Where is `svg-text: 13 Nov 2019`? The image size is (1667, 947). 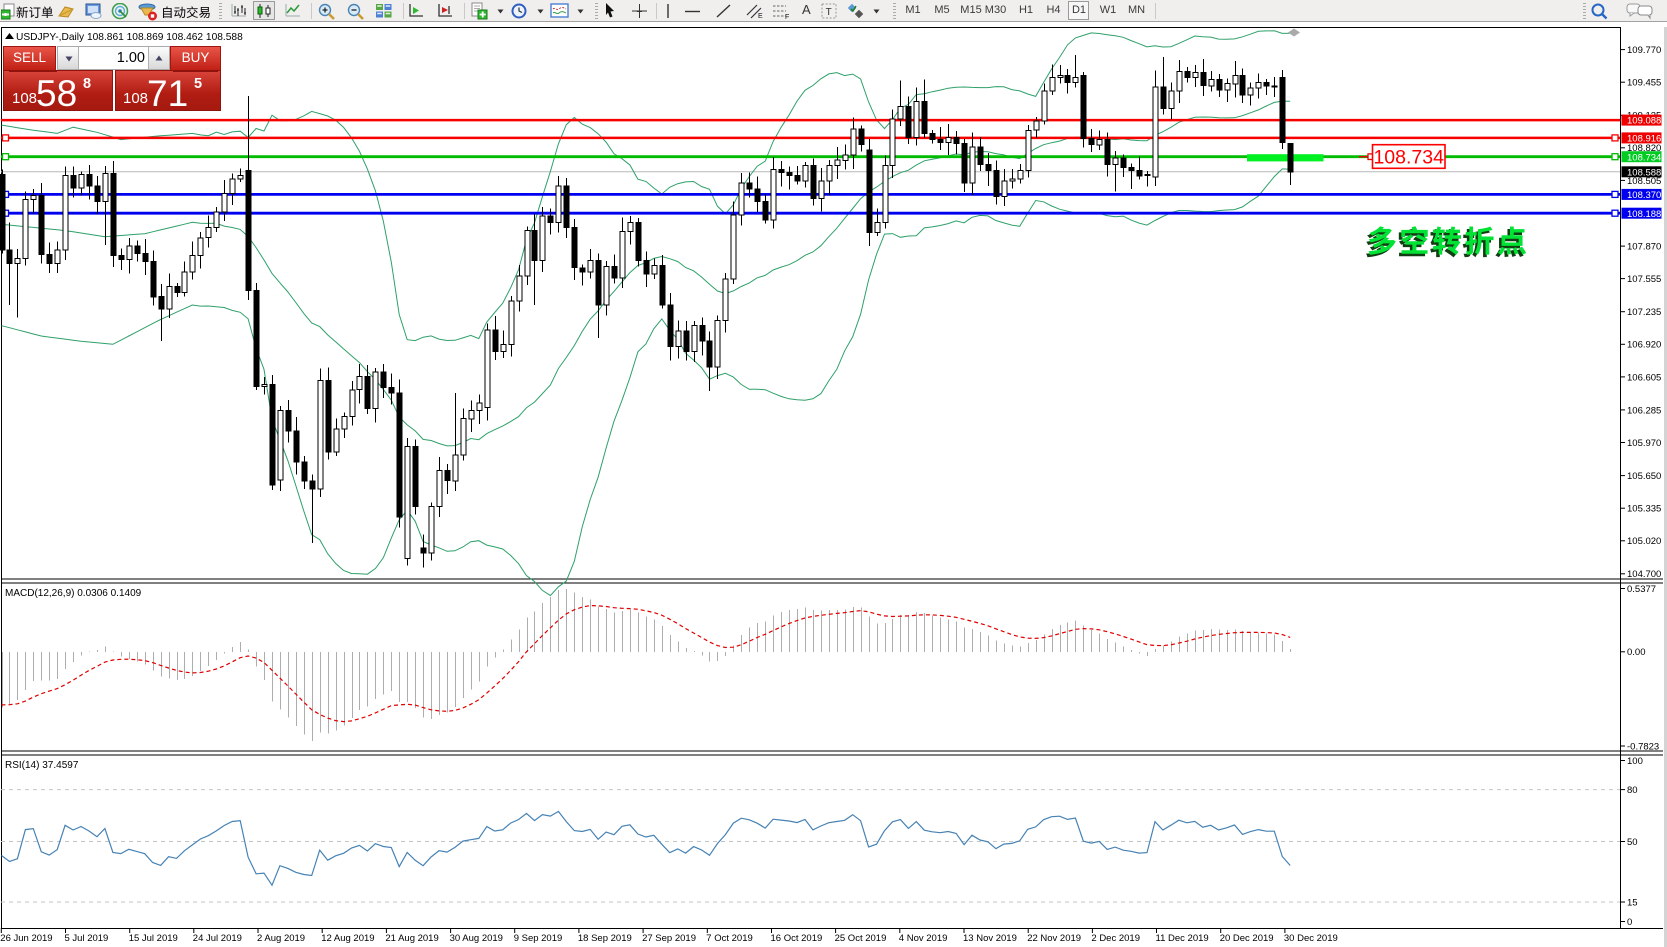 svg-text: 13 Nov 2019 is located at coordinates (990, 938).